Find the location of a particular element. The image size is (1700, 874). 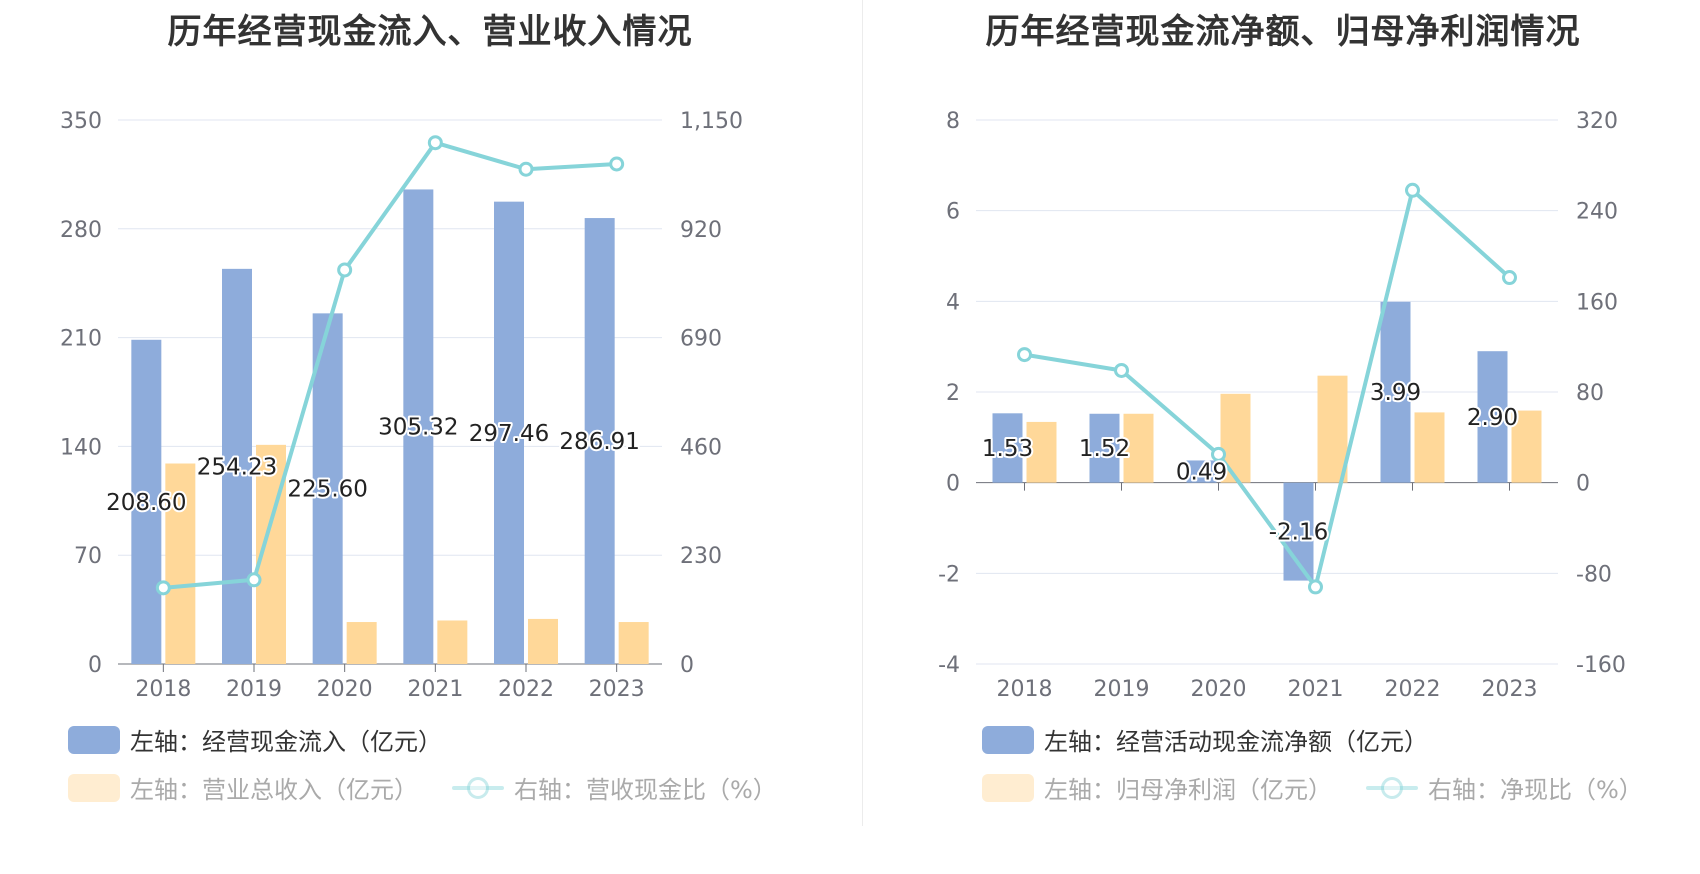

x-axis-tick-label: 2019 is located at coordinates (1122, 689).